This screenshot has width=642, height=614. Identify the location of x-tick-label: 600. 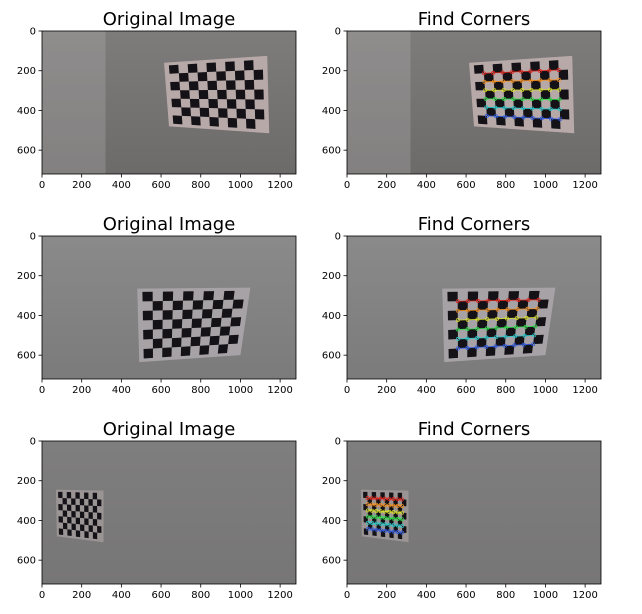
(161, 390).